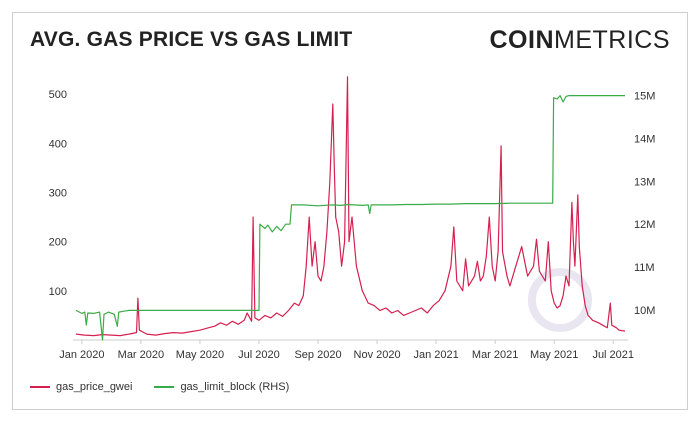 The image size is (700, 424). I want to click on x-tick-label: Jan 2021, so click(435, 355).